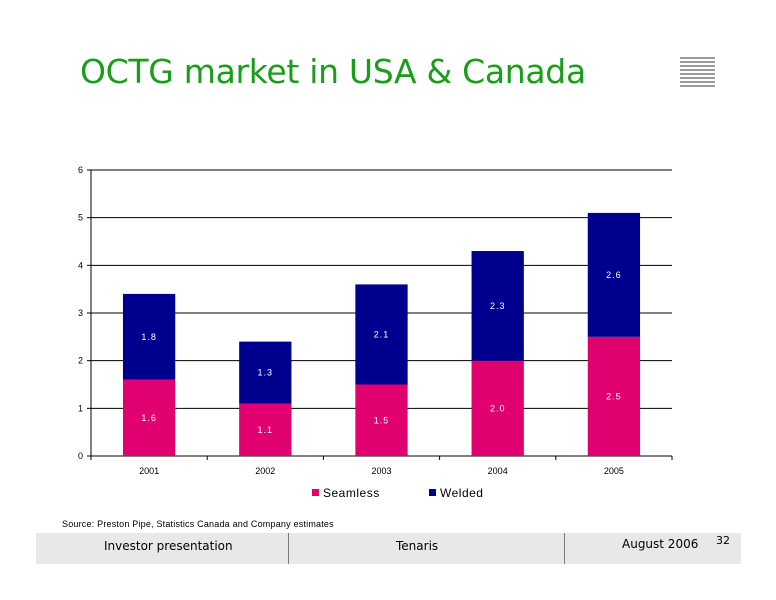 The image size is (776, 600). I want to click on x-tick-label: 2003, so click(381, 471).